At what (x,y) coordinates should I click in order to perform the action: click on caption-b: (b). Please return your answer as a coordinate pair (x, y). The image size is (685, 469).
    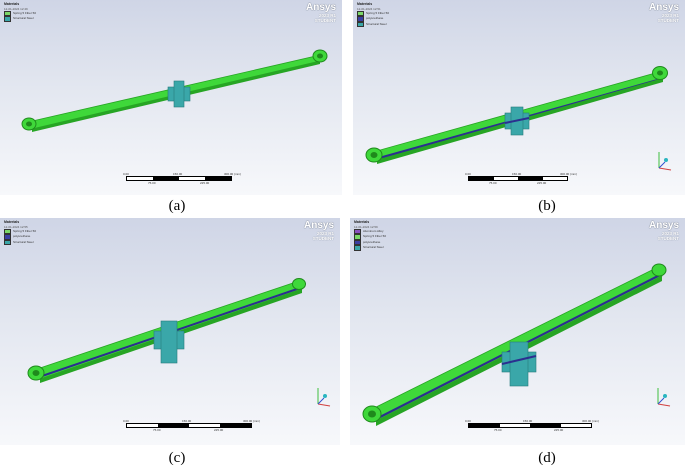
    Looking at the image, I should click on (547, 206).